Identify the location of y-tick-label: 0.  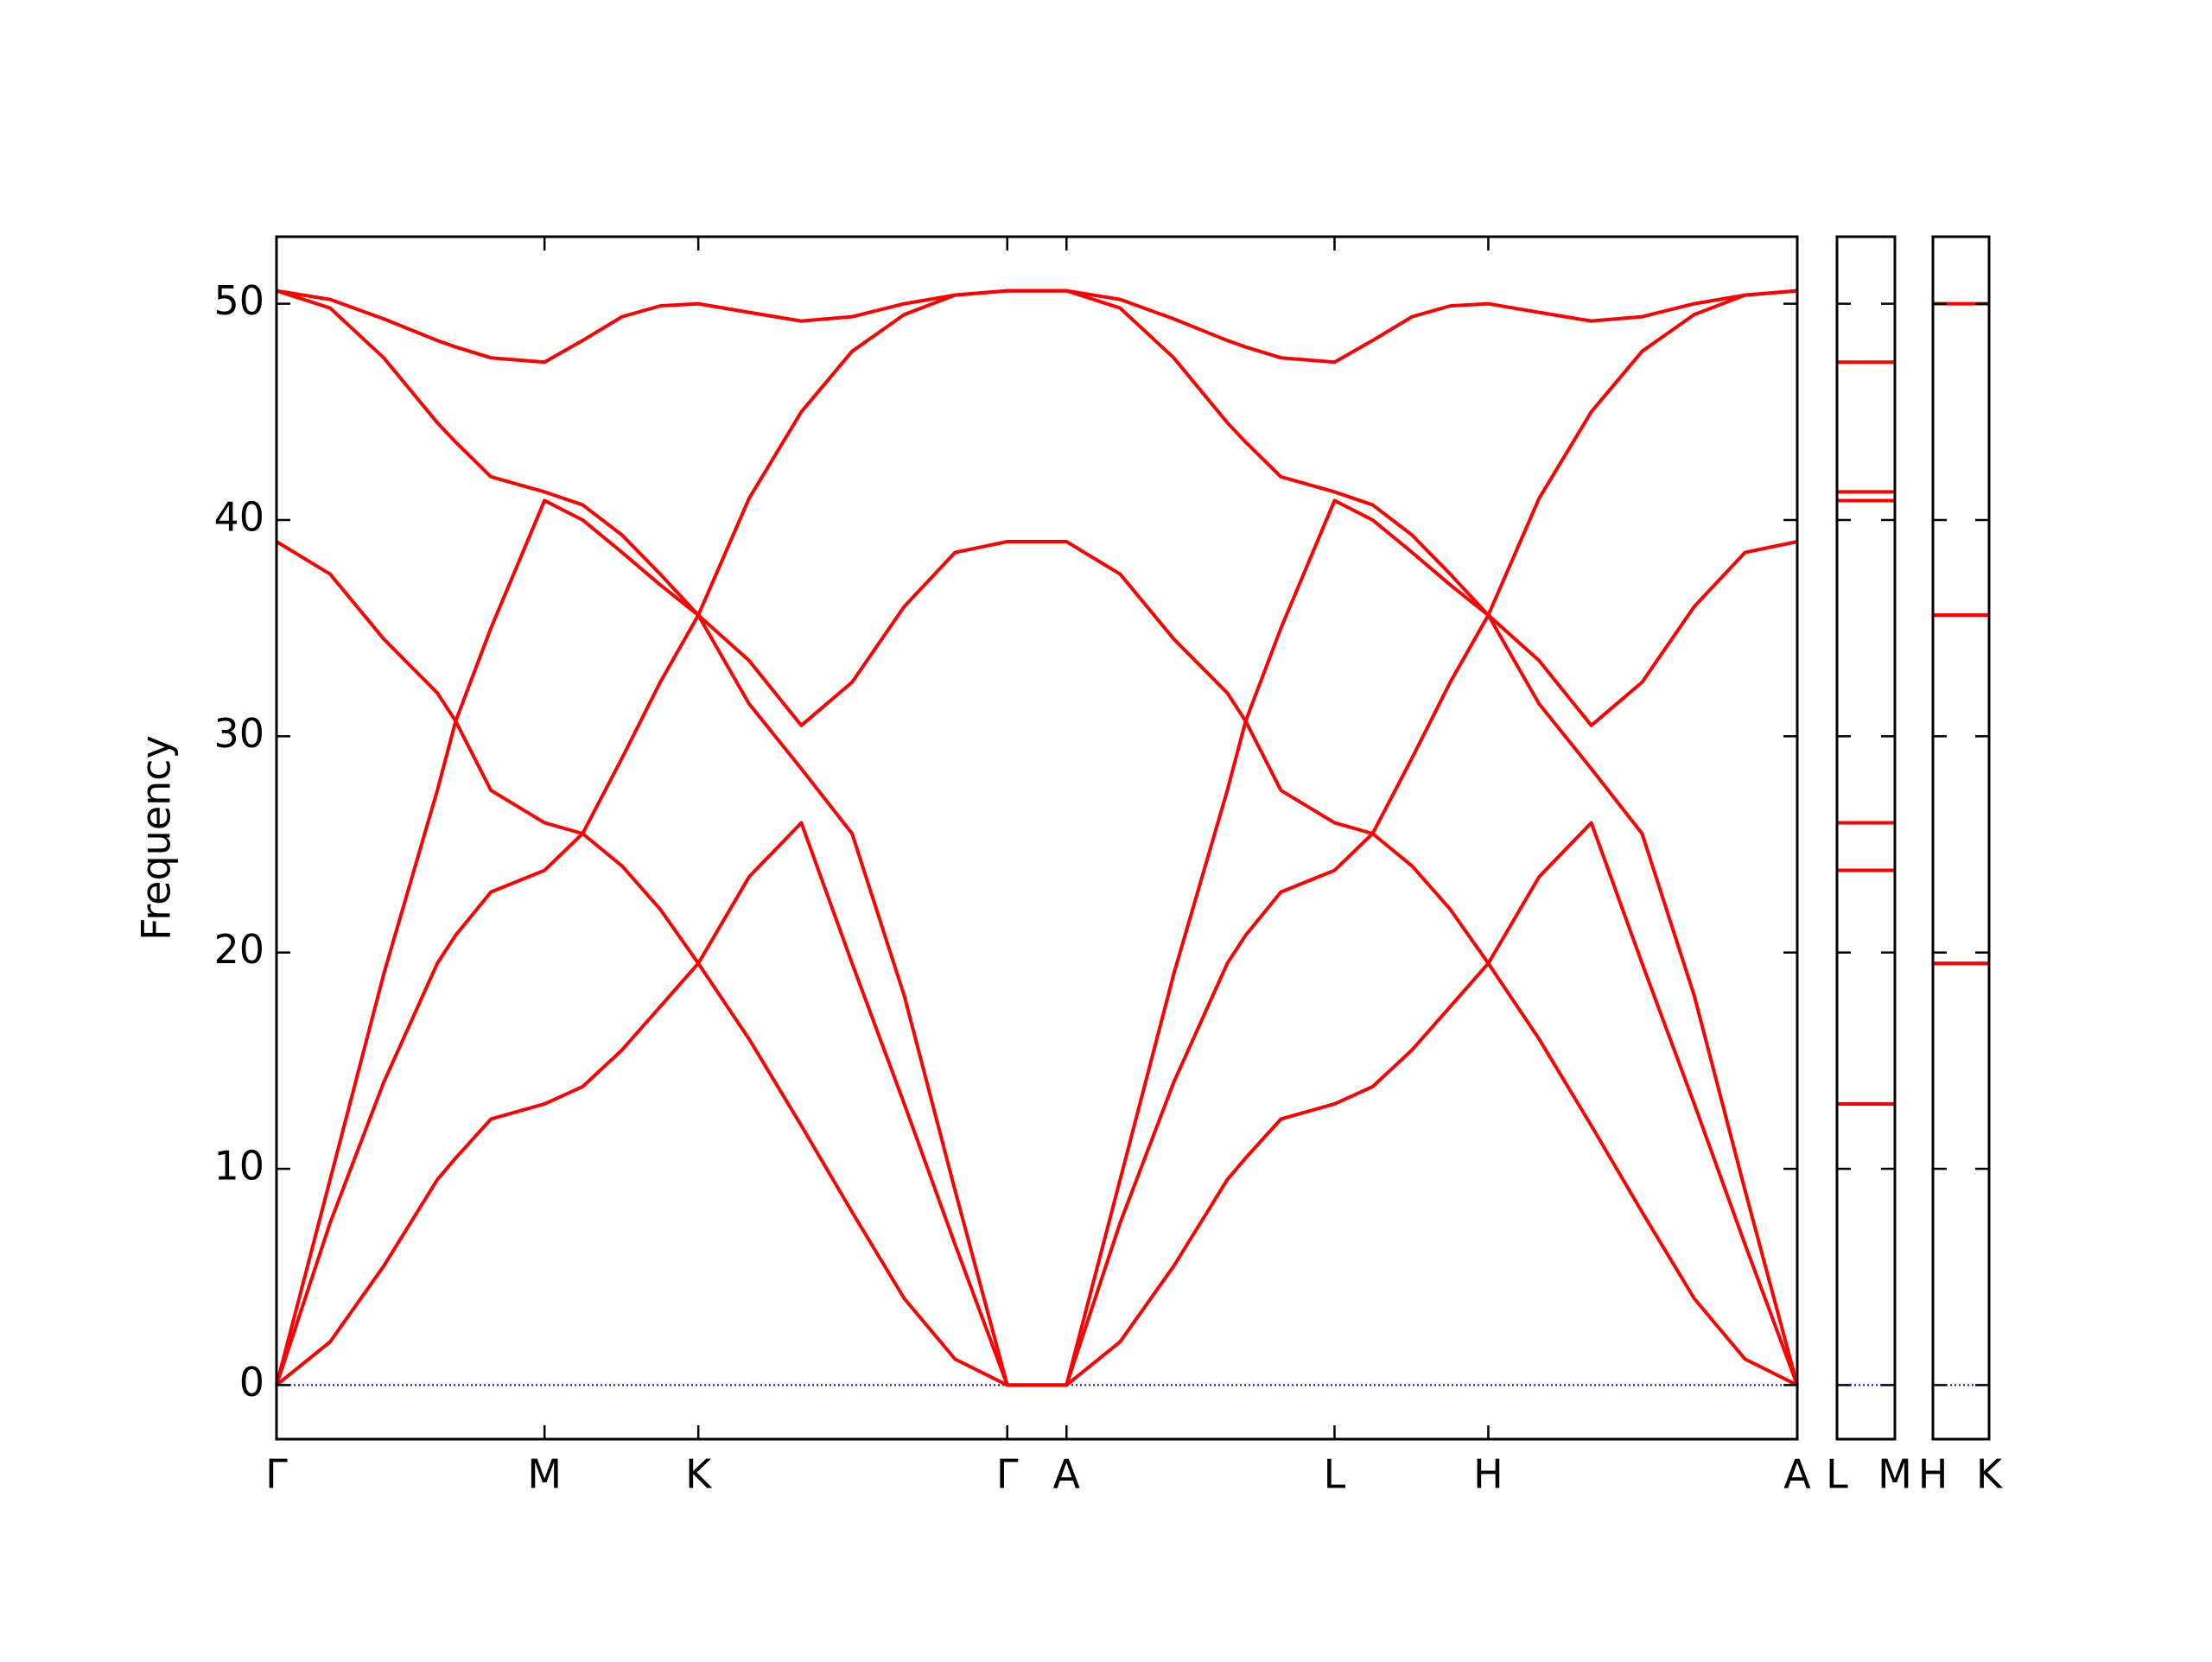
(251, 1382).